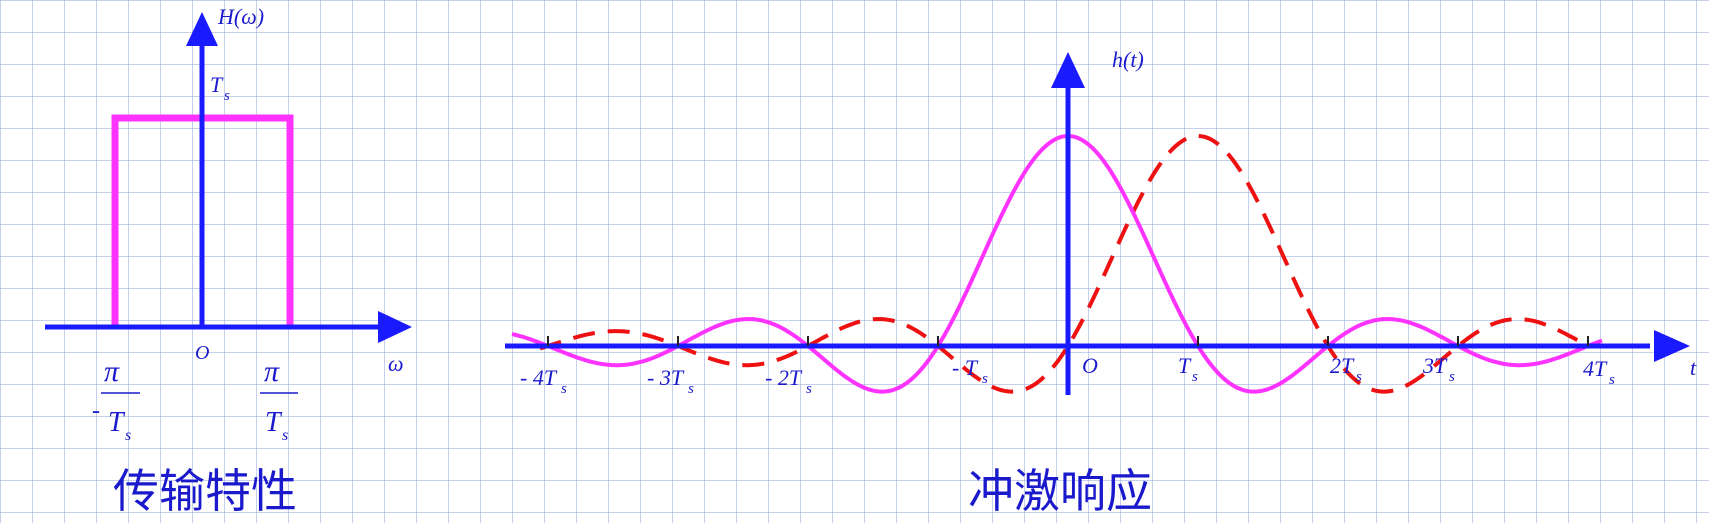 The image size is (1709, 523). What do you see at coordinates (1068, 341) in the screenshot?
I see `time-ticks` at bounding box center [1068, 341].